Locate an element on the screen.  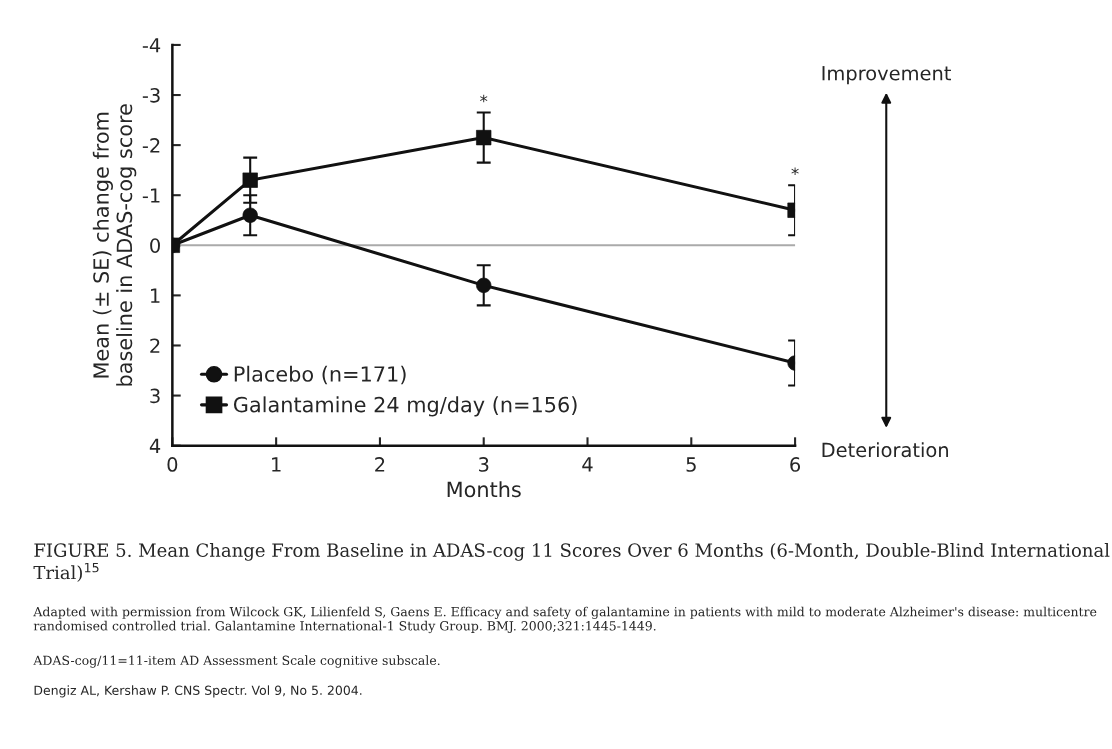
x-tick-label: 4 is located at coordinates (587, 464).